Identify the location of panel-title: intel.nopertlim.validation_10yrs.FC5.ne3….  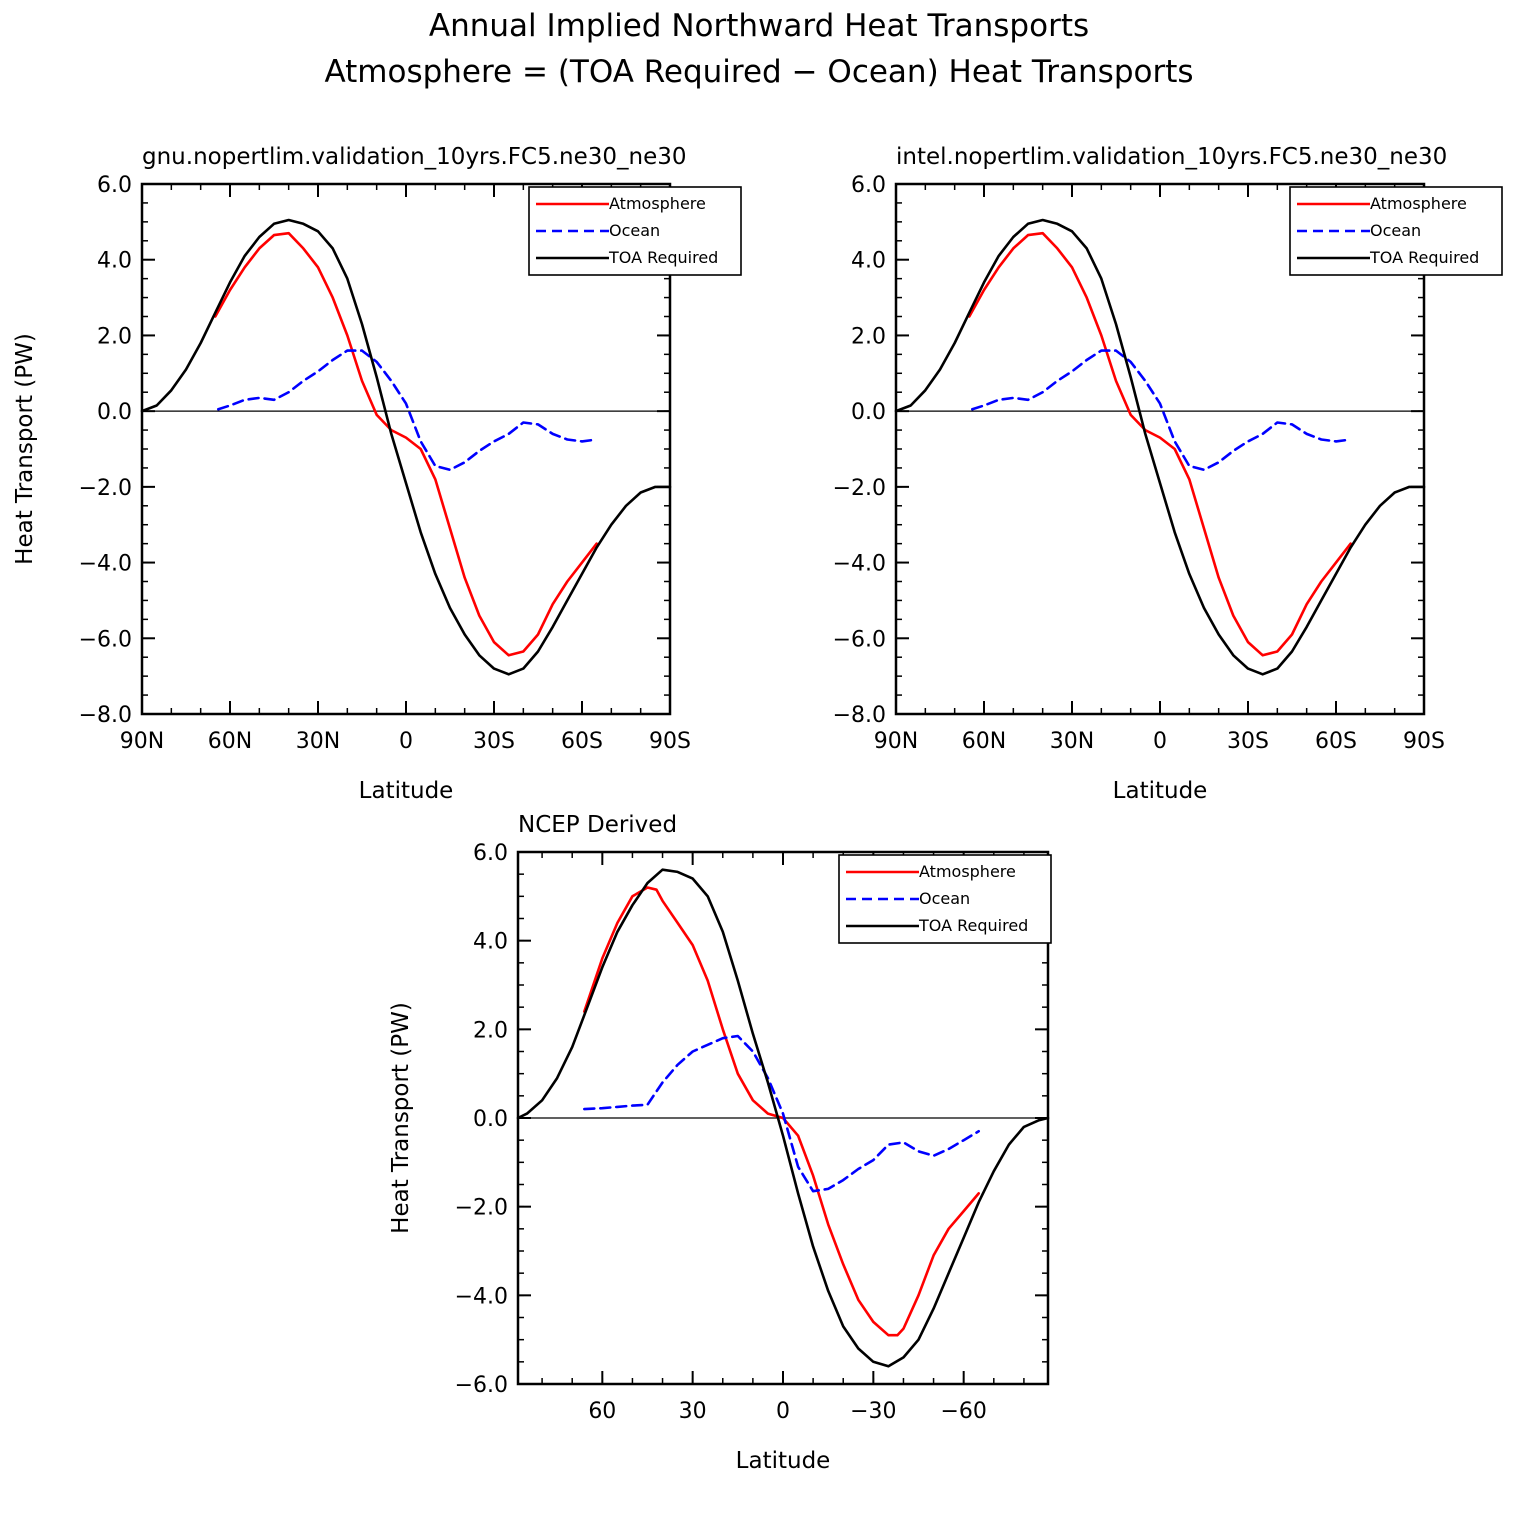
(1171, 157).